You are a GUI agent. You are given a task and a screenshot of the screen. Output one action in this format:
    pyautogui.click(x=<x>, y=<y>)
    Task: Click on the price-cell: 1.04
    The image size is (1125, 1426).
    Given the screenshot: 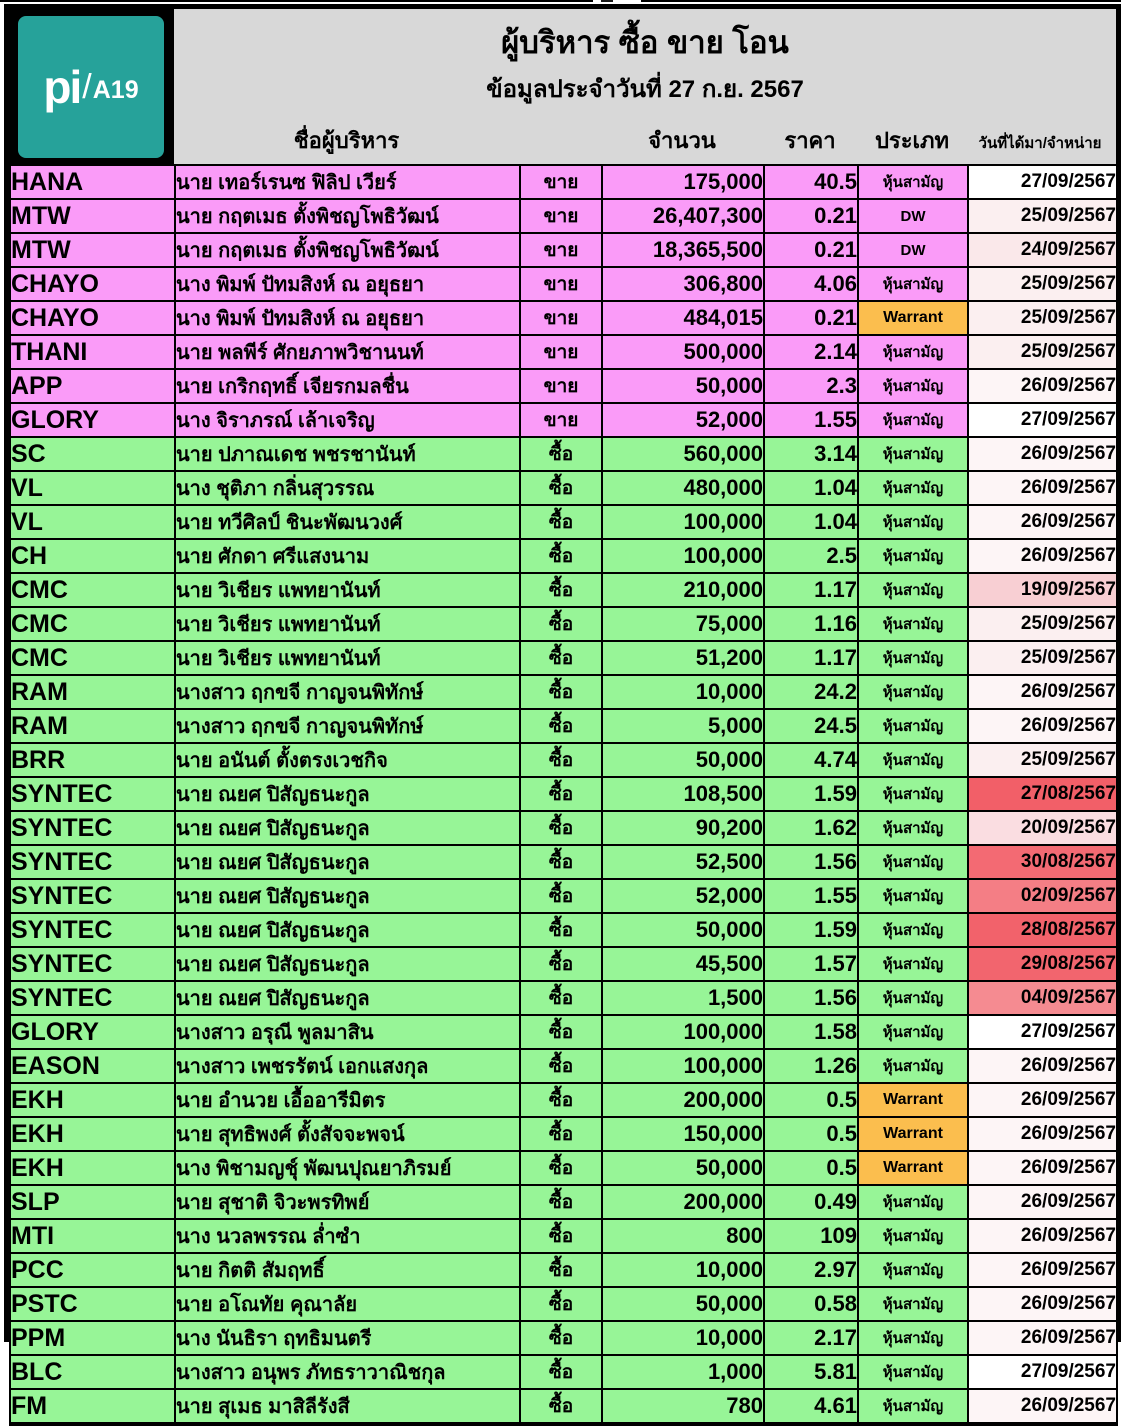 What is the action you would take?
    pyautogui.click(x=811, y=522)
    